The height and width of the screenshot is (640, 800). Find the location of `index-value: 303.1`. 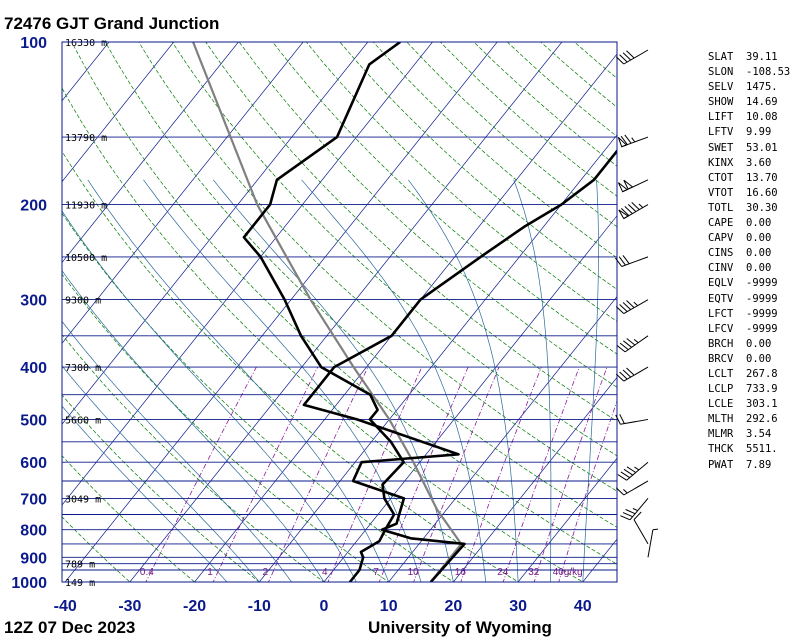

index-value: 303.1 is located at coordinates (762, 404).